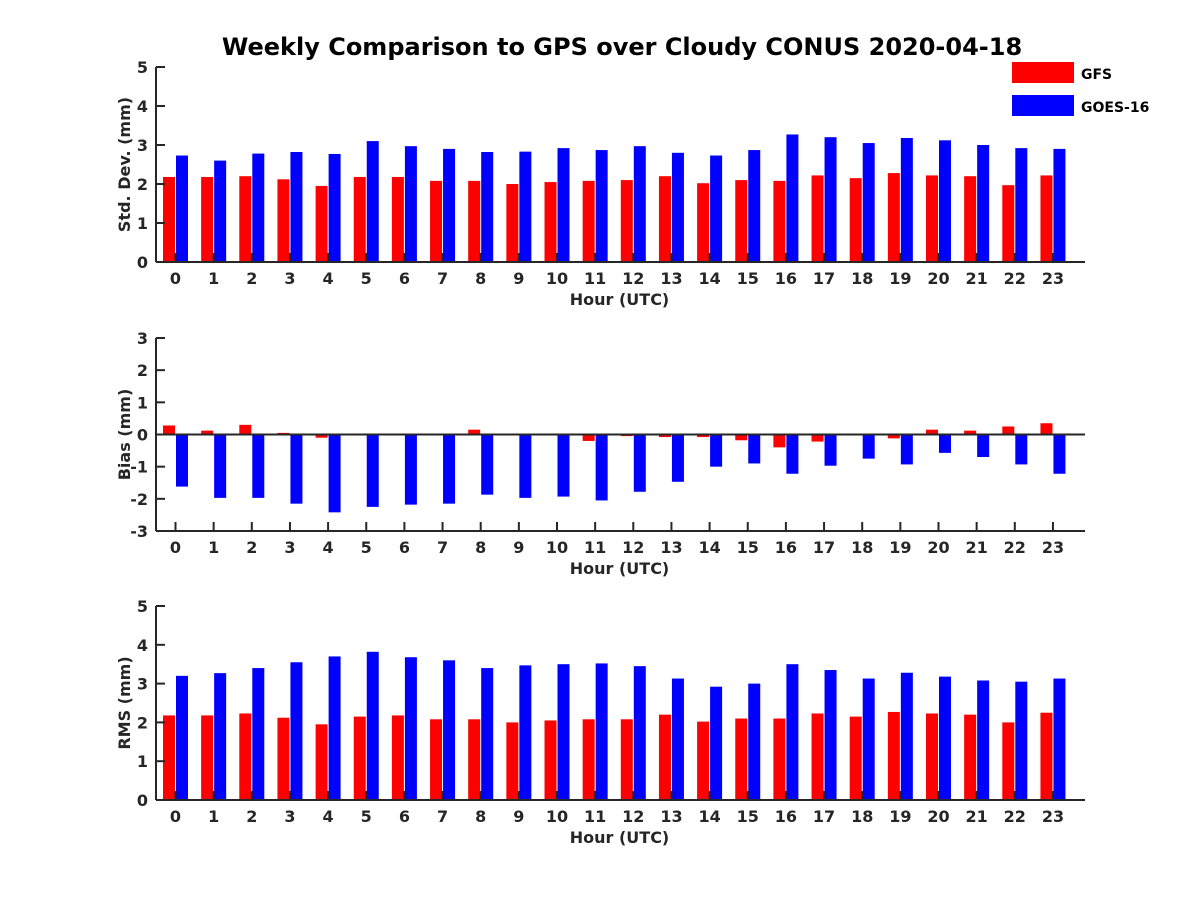  Describe the element at coordinates (142, 684) in the screenshot. I see `rms-ytick-label: 3` at that location.